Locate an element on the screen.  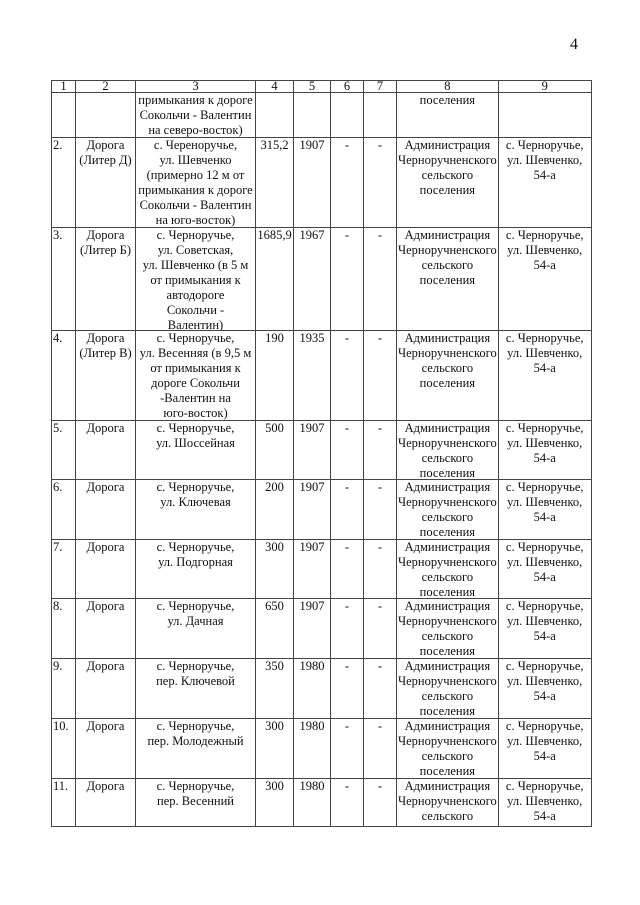
cell-text: 650 is located at coordinates (274, 606).